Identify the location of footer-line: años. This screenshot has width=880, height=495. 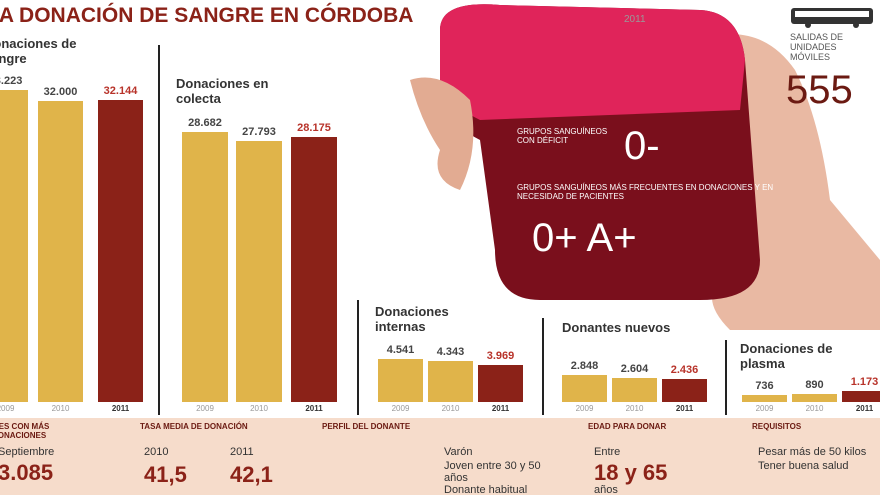
(606, 489).